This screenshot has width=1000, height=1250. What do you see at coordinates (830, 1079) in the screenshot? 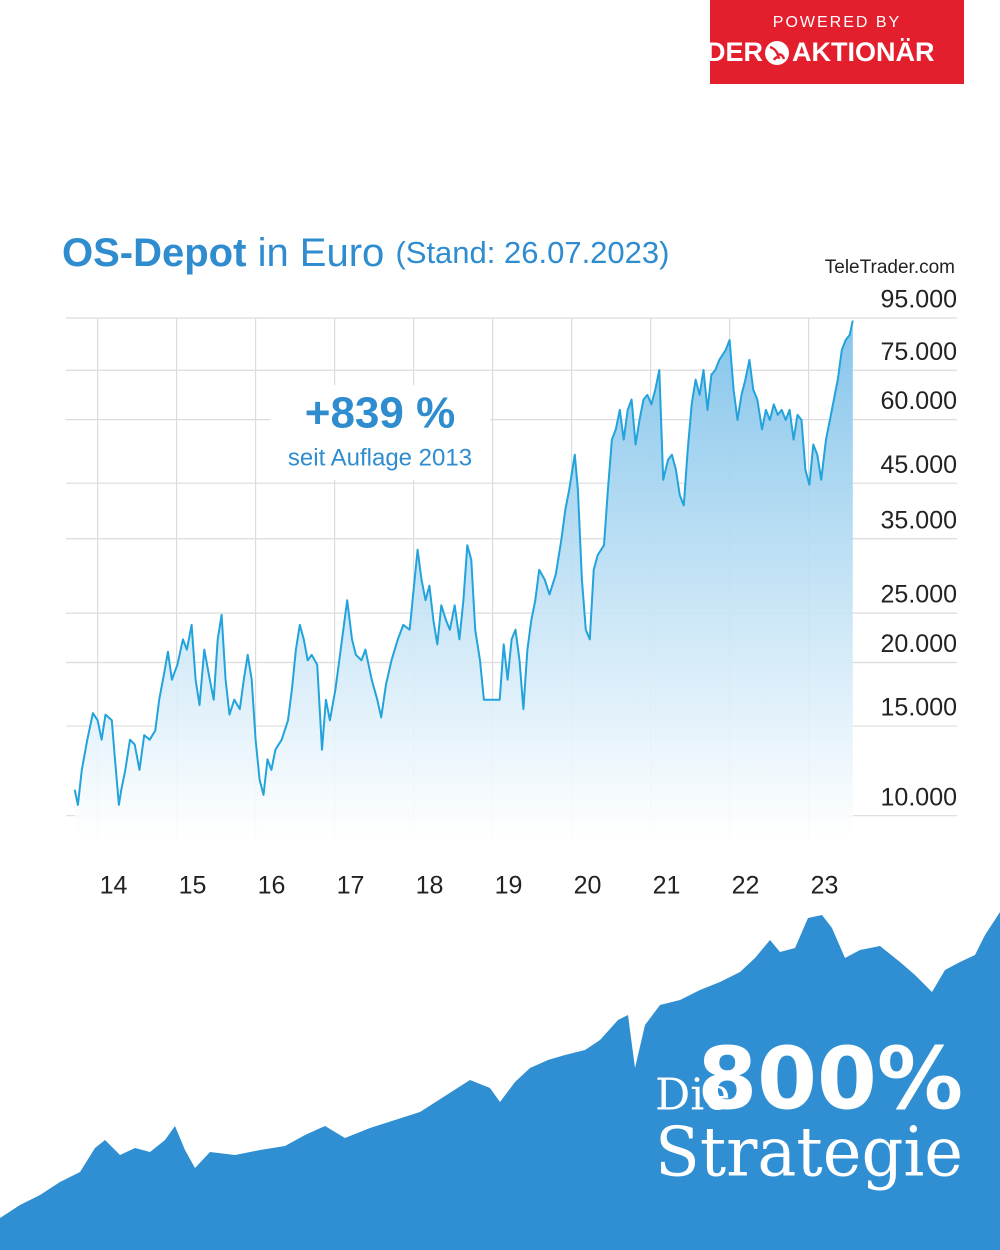
I see `headline-number: 800%` at bounding box center [830, 1079].